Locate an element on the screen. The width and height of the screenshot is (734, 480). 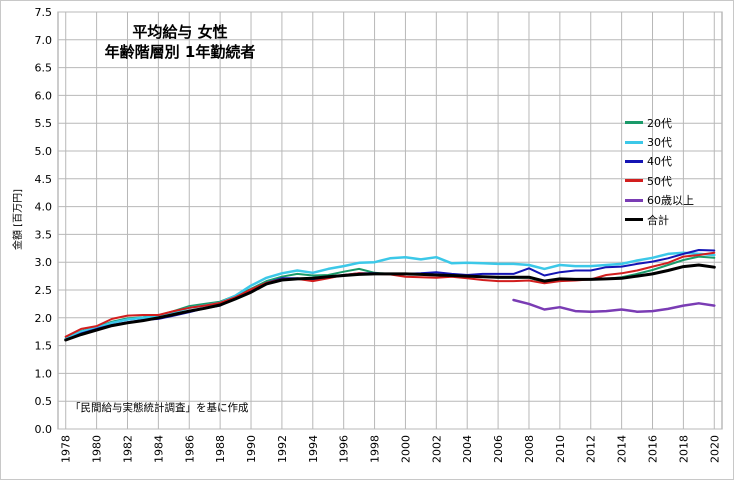
y-tick-label: 1.0 is located at coordinates (44, 373).